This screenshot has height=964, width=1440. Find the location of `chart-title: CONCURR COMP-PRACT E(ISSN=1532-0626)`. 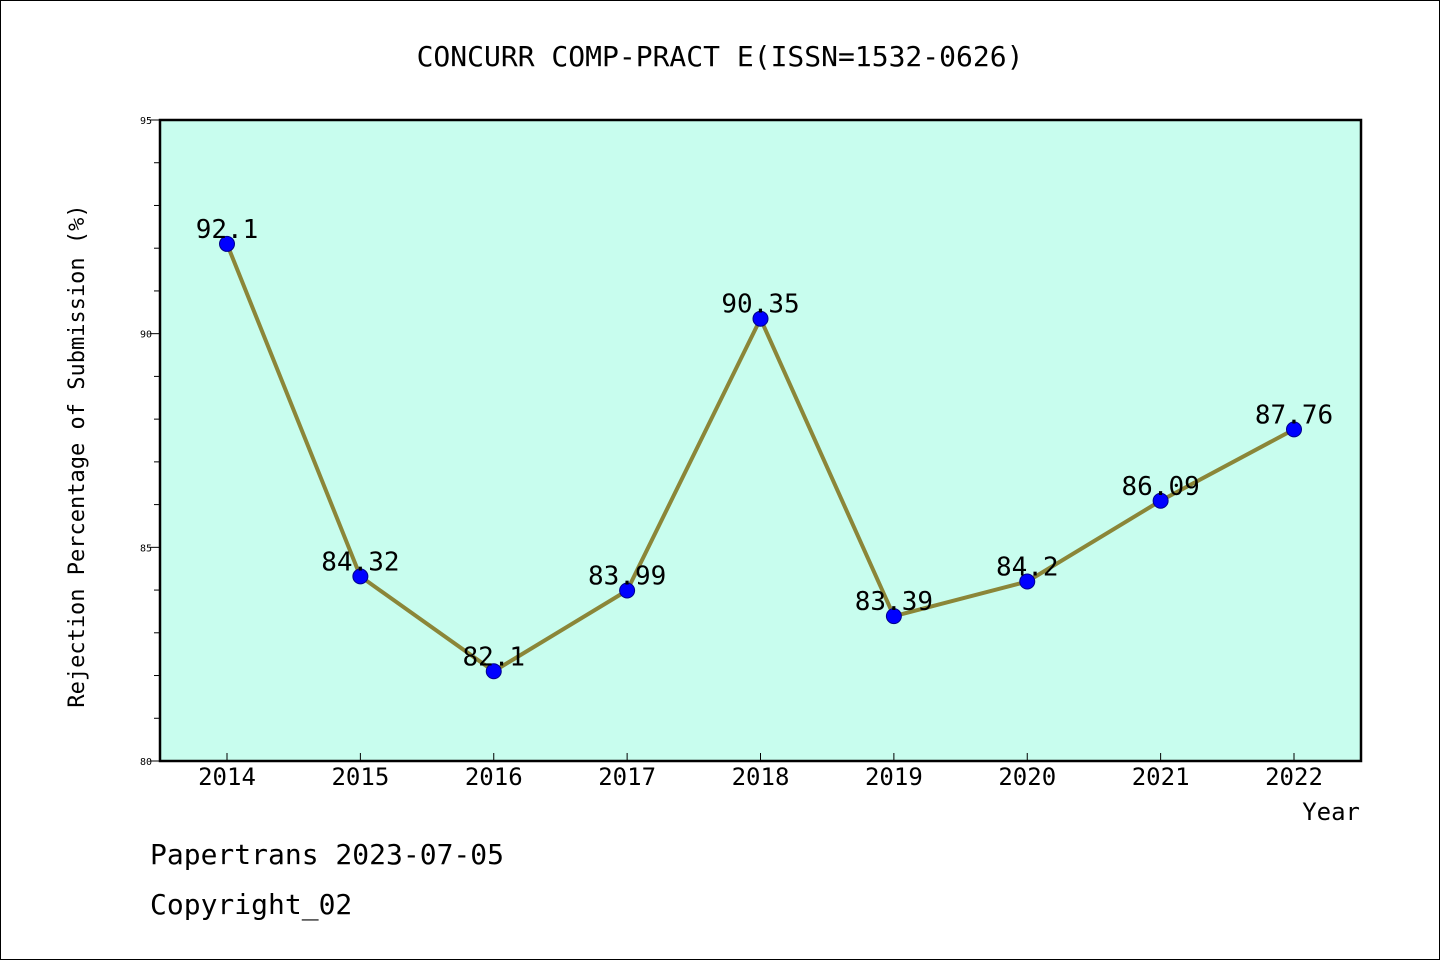

chart-title: CONCURR COMP-PRACT E(ISSN=1532-0626) is located at coordinates (720, 56).